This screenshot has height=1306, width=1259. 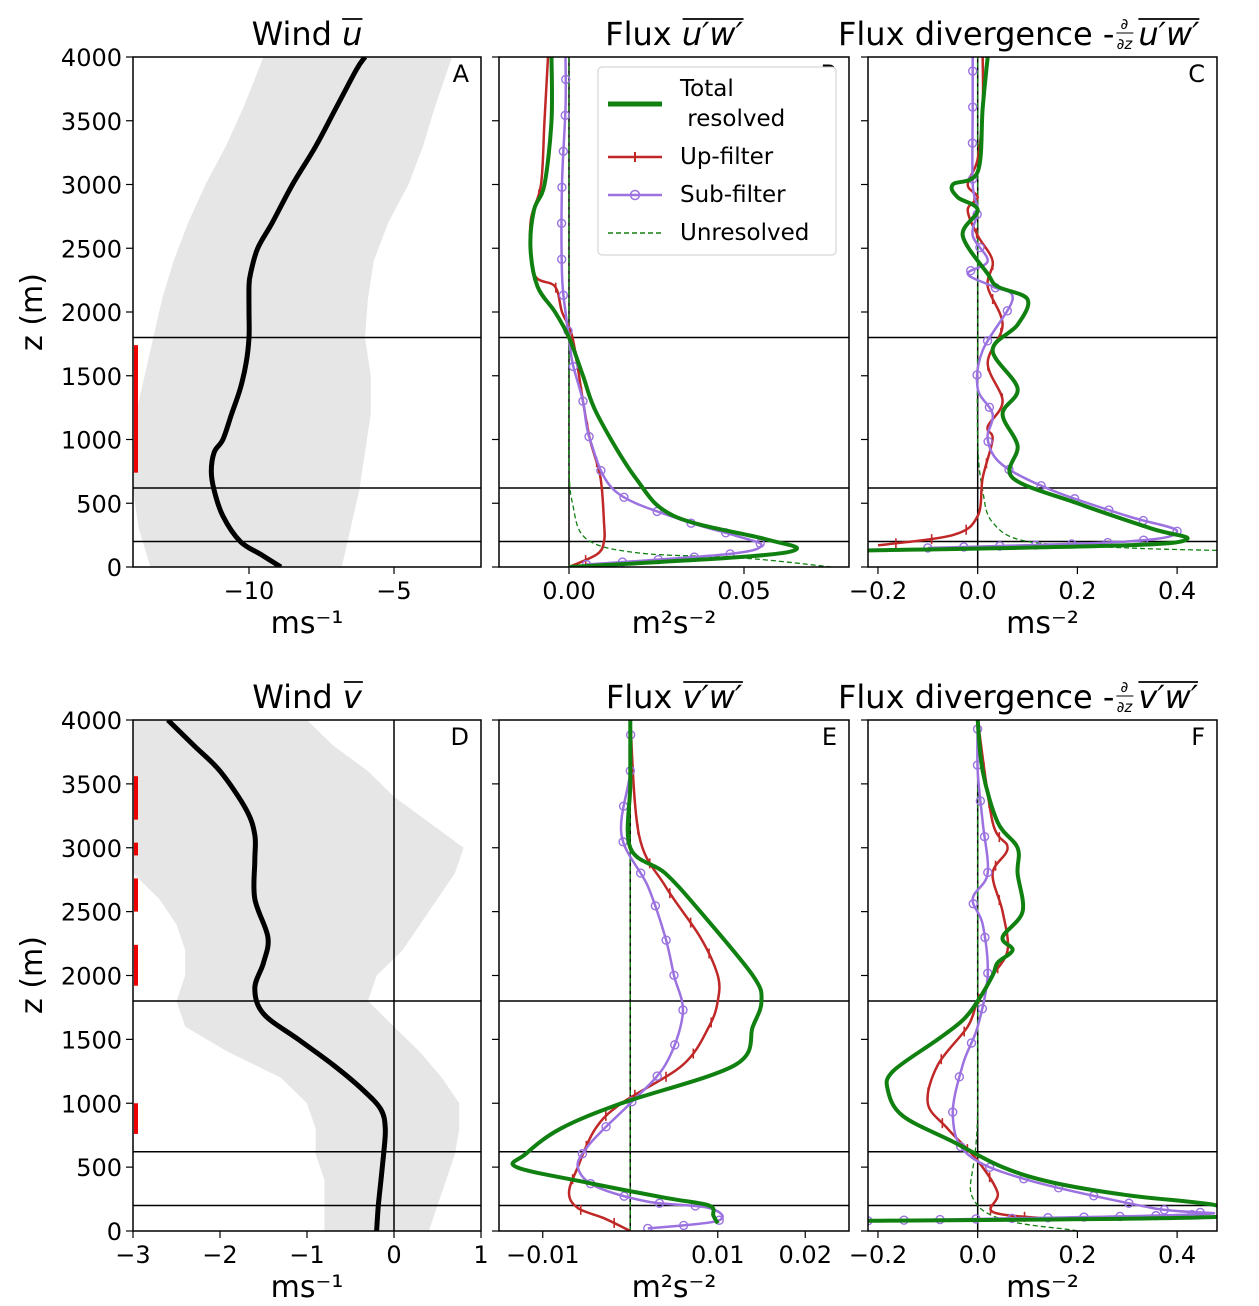 What do you see at coordinates (91, 122) in the screenshot?
I see `y-tick-label-A: 3500` at bounding box center [91, 122].